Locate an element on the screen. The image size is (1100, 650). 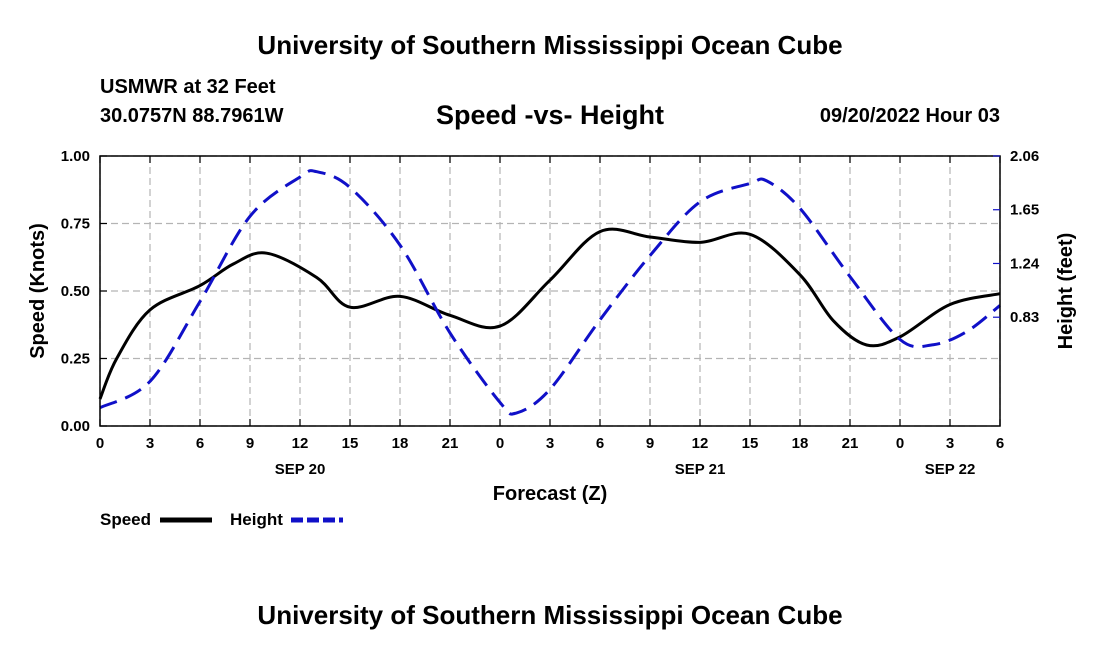
station-name: USMWR at 32 Feet is located at coordinates (188, 87).